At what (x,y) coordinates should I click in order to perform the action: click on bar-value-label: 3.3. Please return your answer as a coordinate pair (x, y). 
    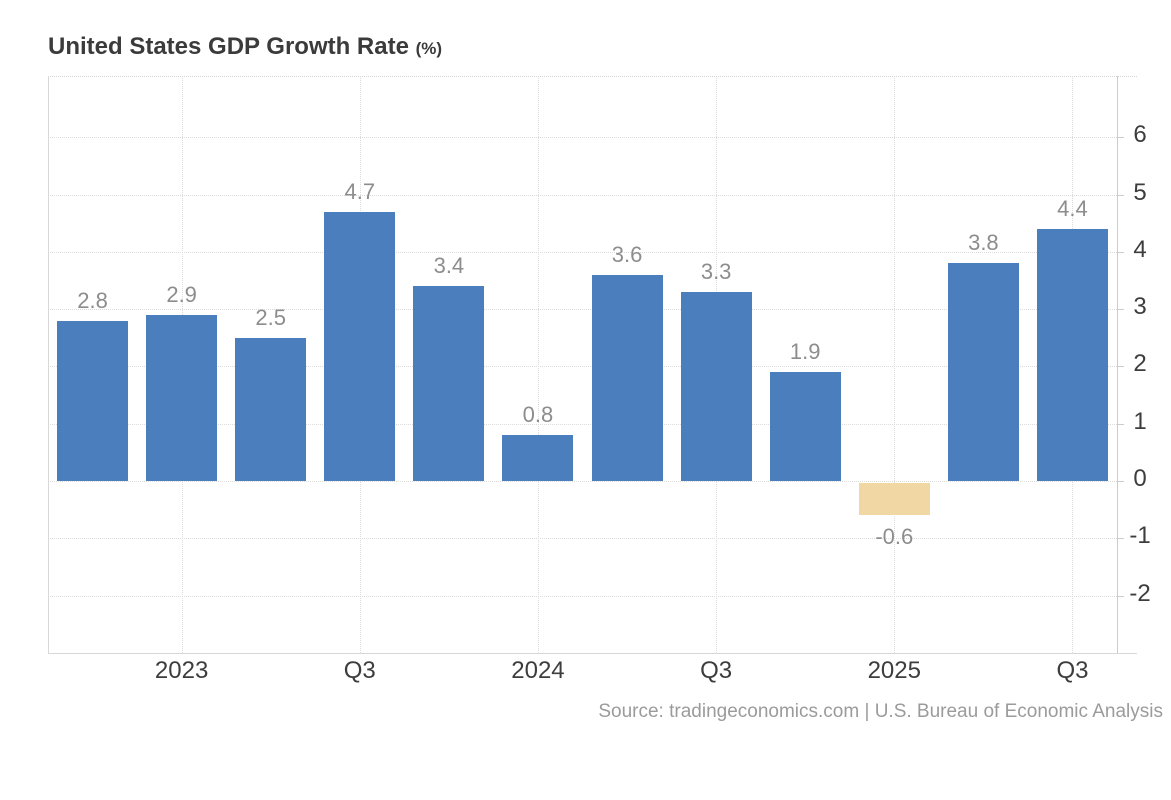
    Looking at the image, I should click on (716, 271).